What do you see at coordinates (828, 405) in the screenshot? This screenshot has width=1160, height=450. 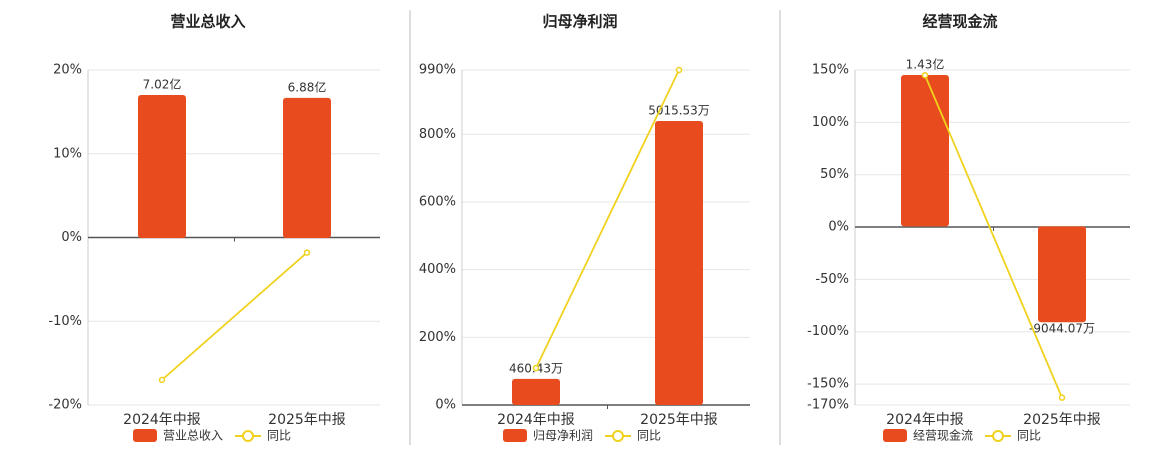 I see `y-tick-label: -170%` at bounding box center [828, 405].